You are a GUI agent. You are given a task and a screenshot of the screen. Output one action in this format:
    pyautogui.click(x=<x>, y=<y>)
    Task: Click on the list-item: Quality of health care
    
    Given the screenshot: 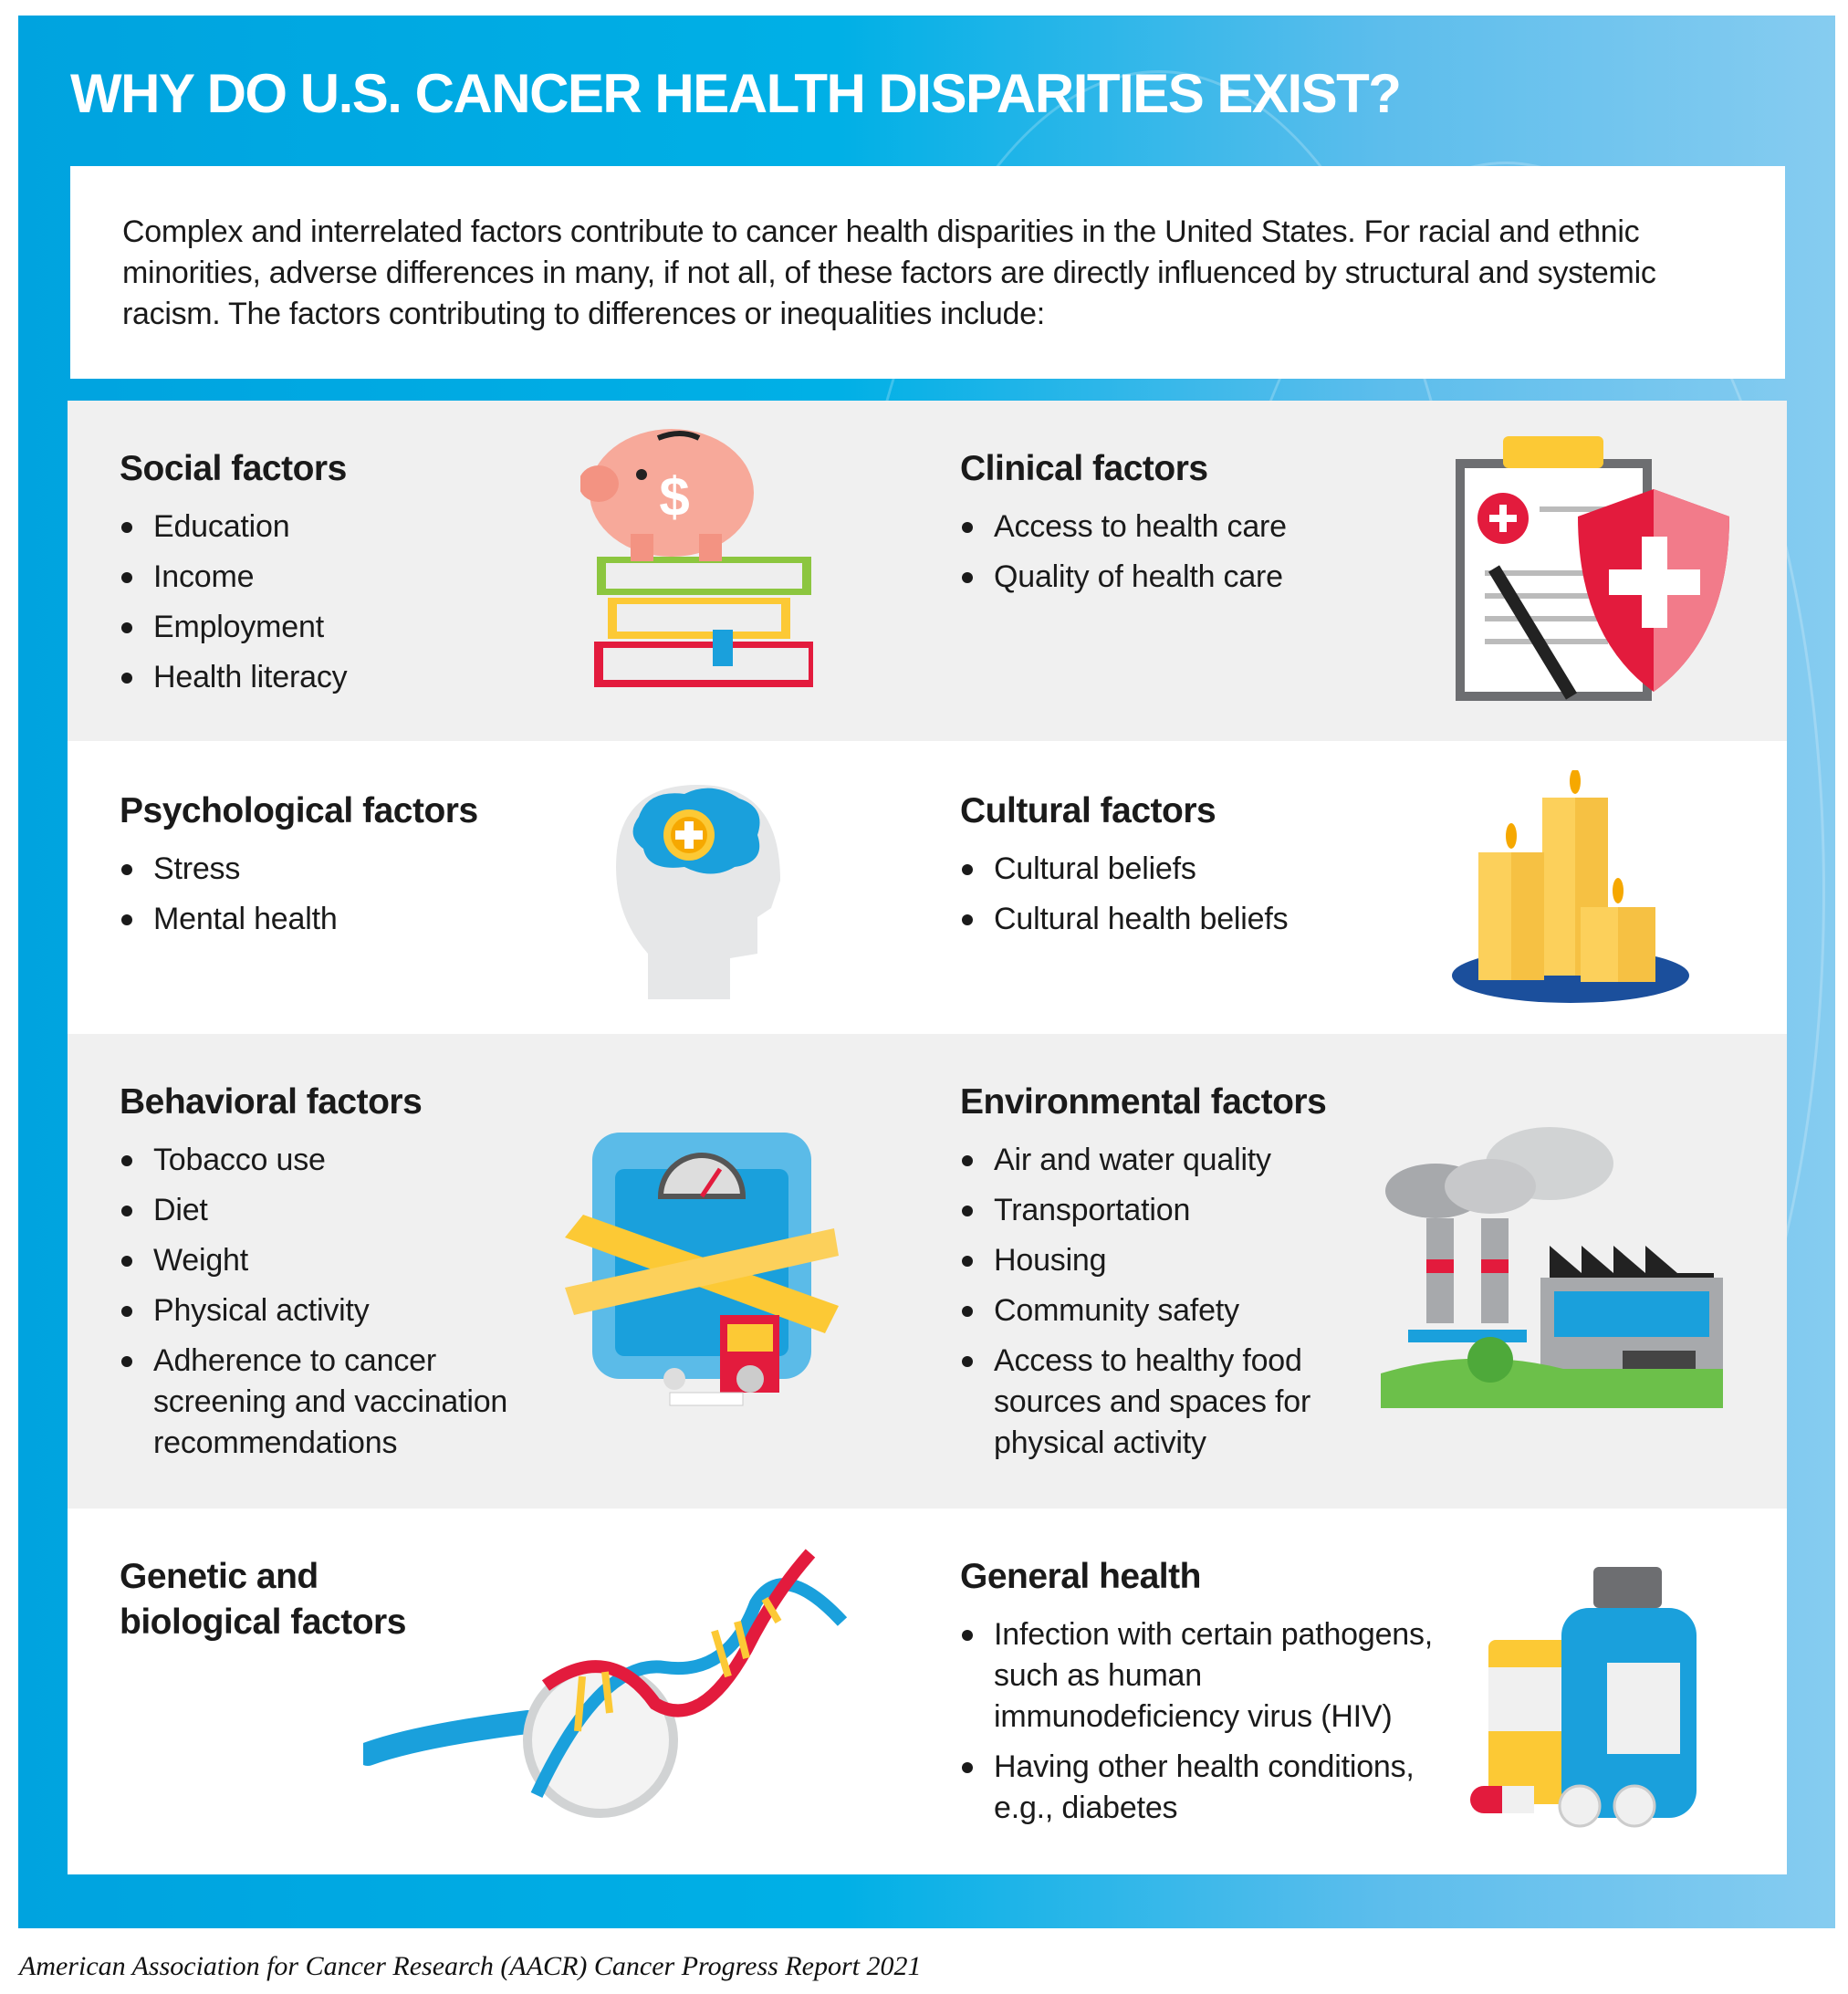 What is the action you would take?
    pyautogui.click(x=1123, y=578)
    